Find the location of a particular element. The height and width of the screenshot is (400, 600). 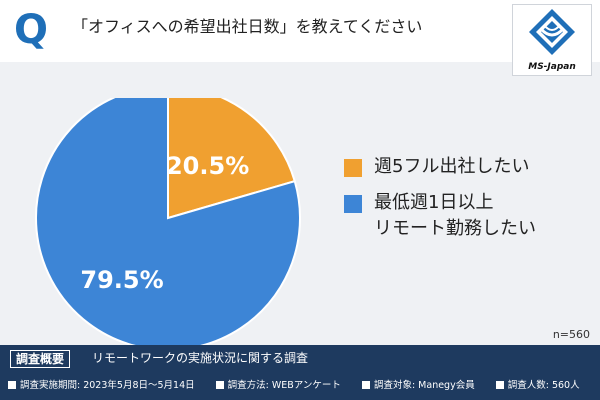

legend-item-office: 週5フル出社したい is located at coordinates (440, 167).